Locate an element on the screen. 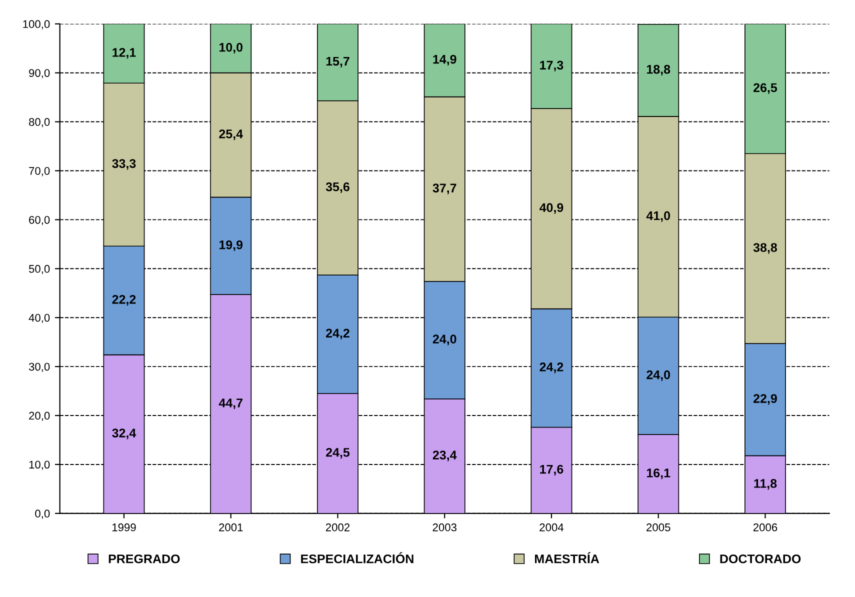 The width and height of the screenshot is (855, 597). y-tick-label: 10,0 is located at coordinates (39, 465).